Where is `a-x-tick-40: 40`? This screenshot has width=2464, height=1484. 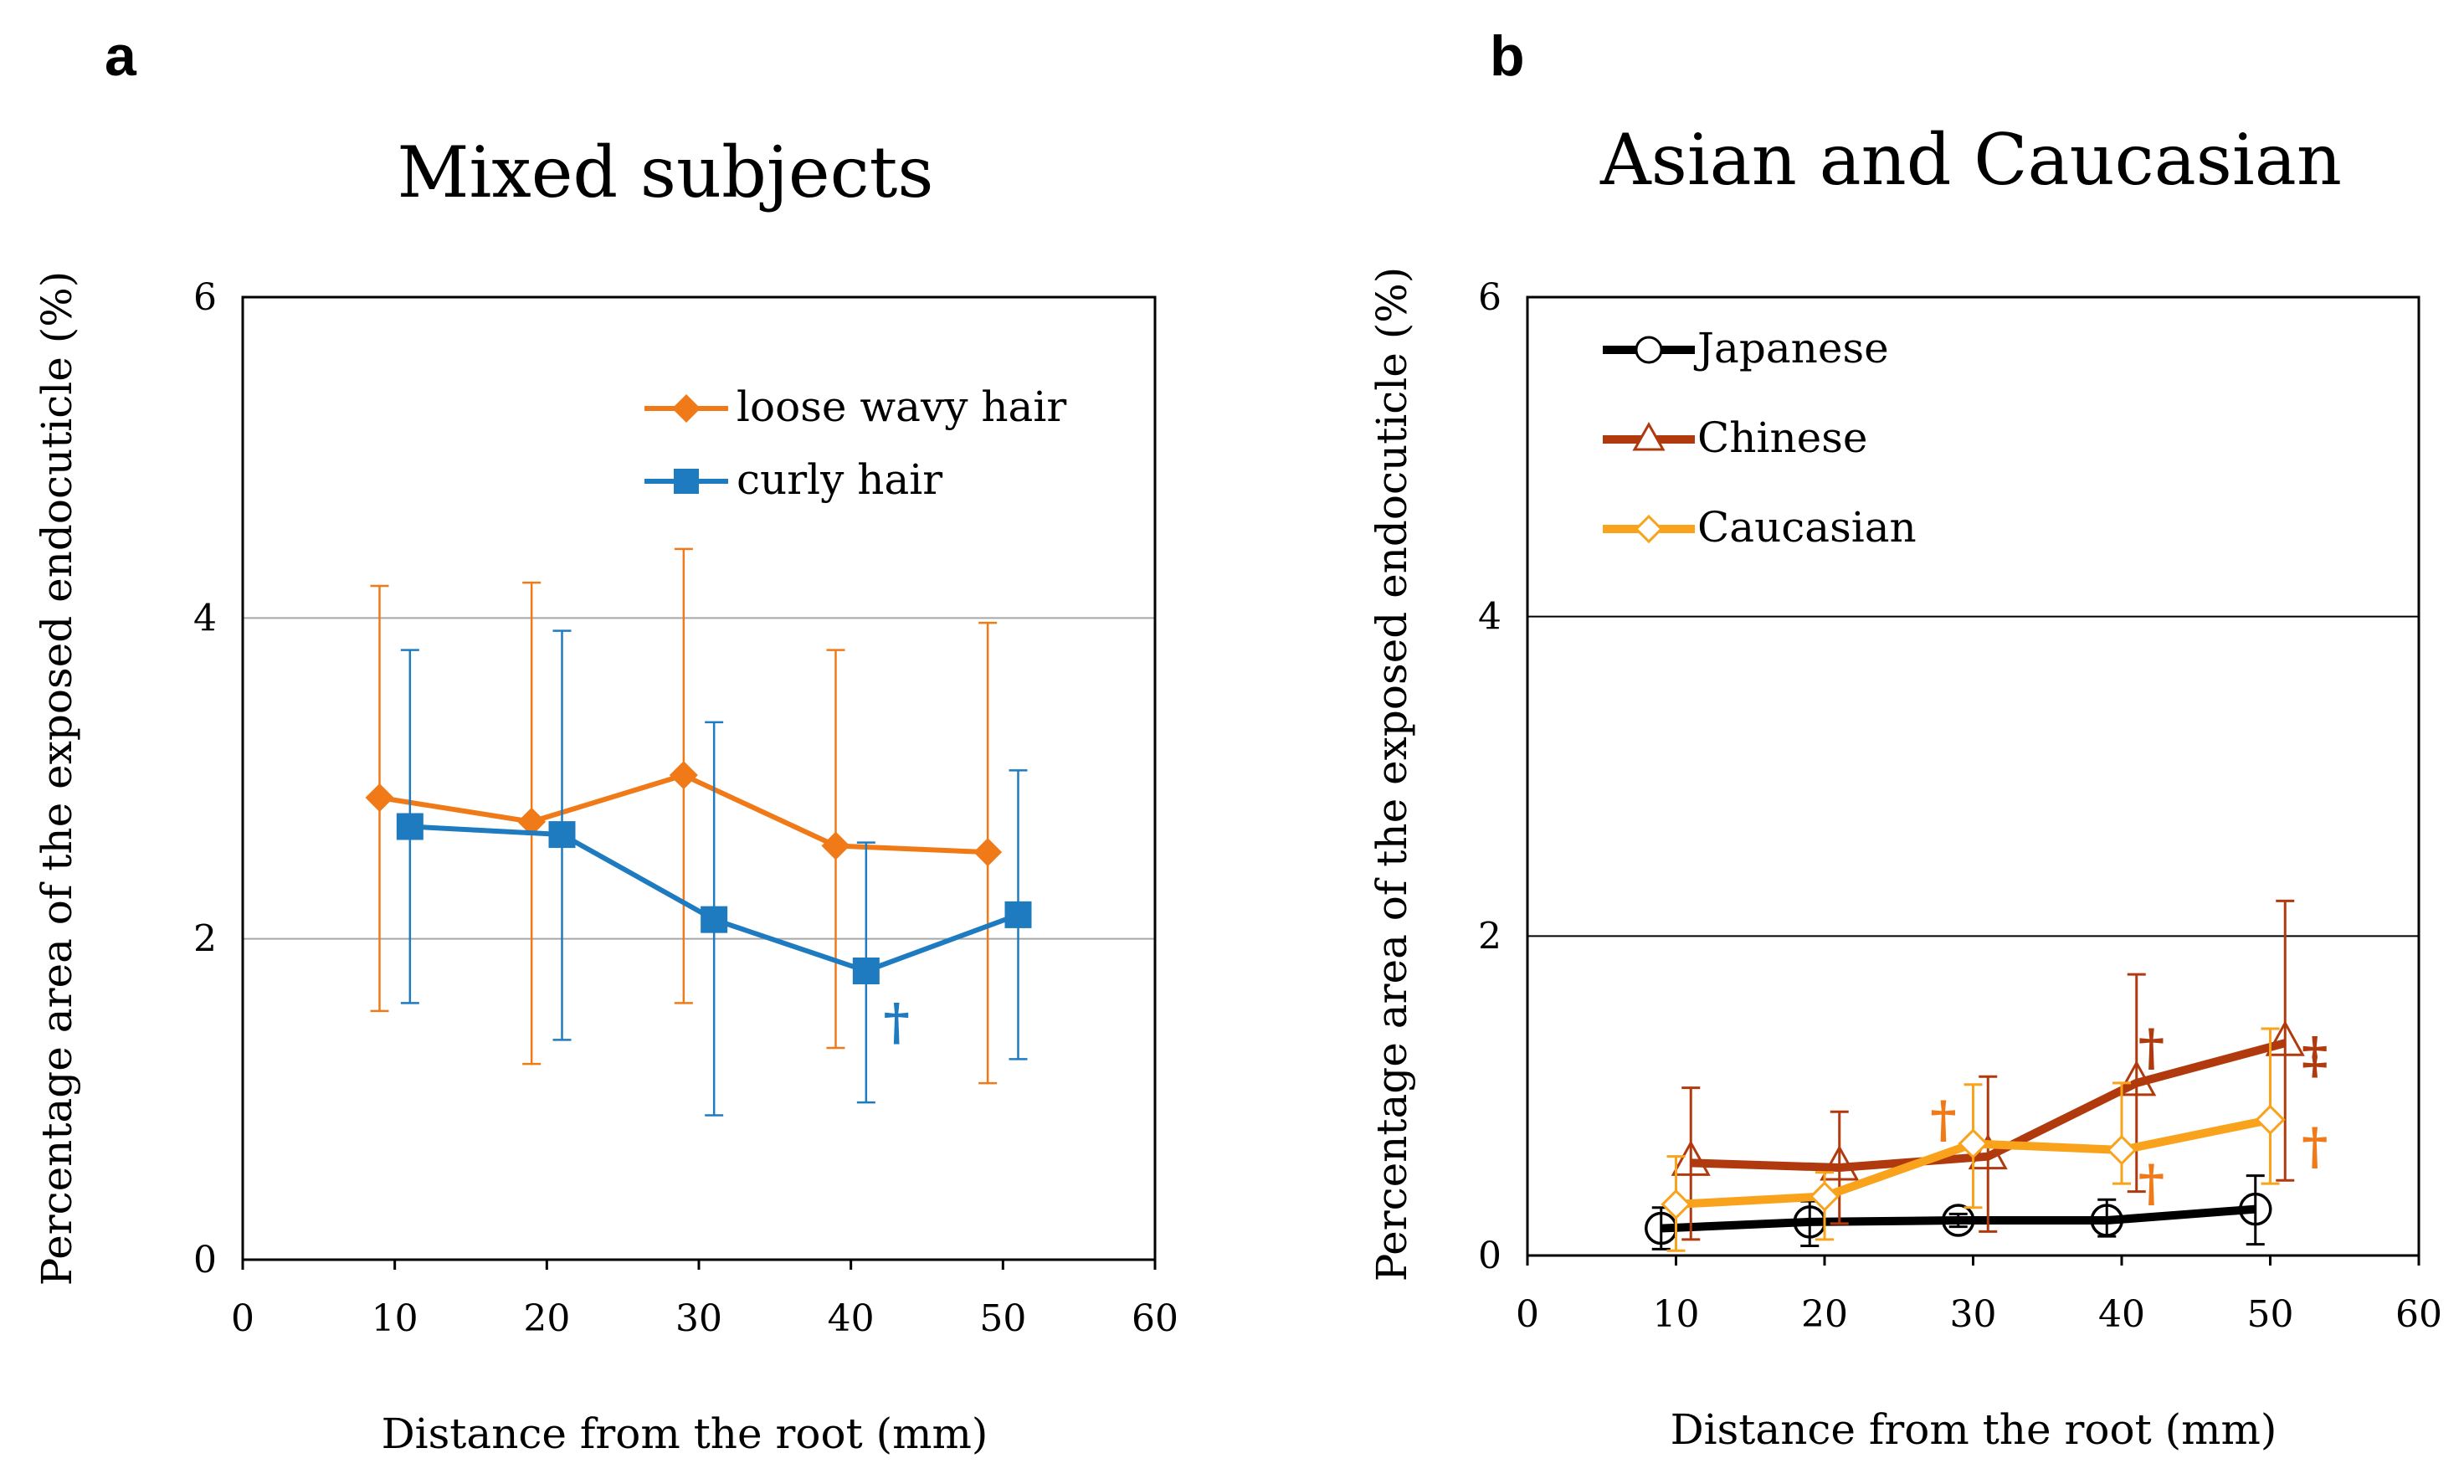 a-x-tick-40: 40 is located at coordinates (851, 1318).